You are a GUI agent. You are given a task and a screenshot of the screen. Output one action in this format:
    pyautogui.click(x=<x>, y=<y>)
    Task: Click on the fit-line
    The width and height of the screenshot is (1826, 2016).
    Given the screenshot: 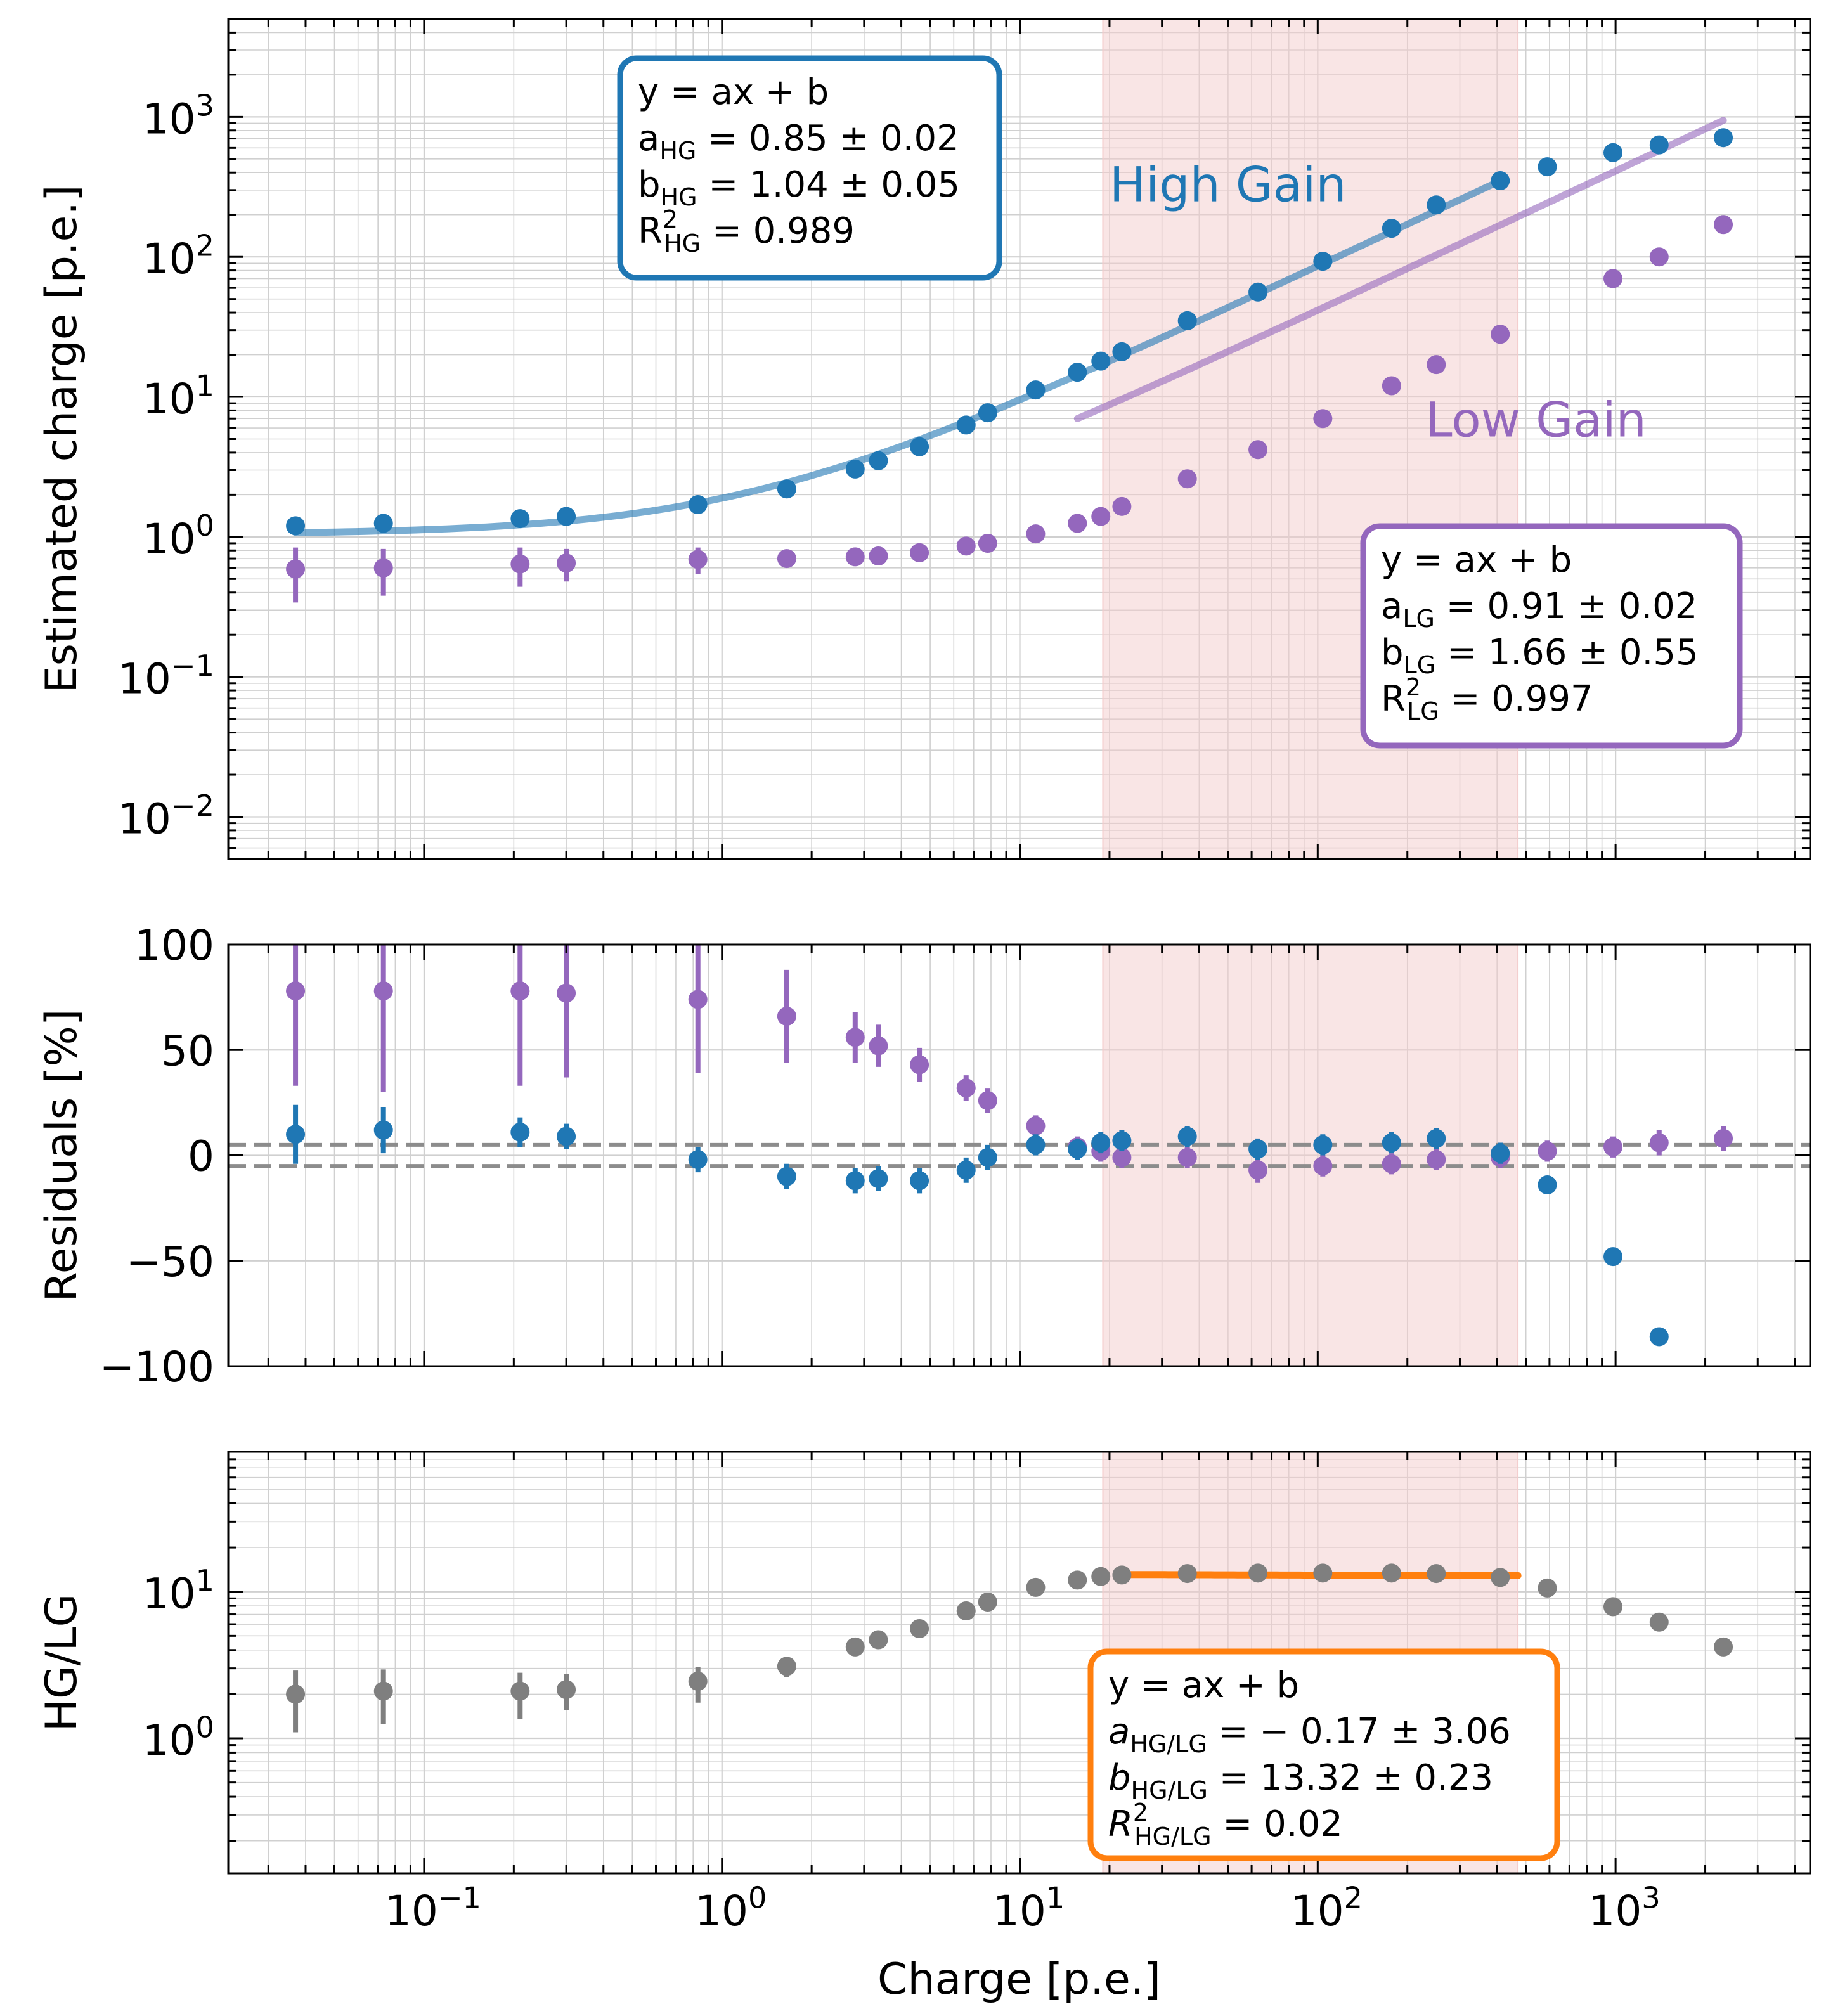 What is the action you would take?
    pyautogui.click(x=899, y=356)
    